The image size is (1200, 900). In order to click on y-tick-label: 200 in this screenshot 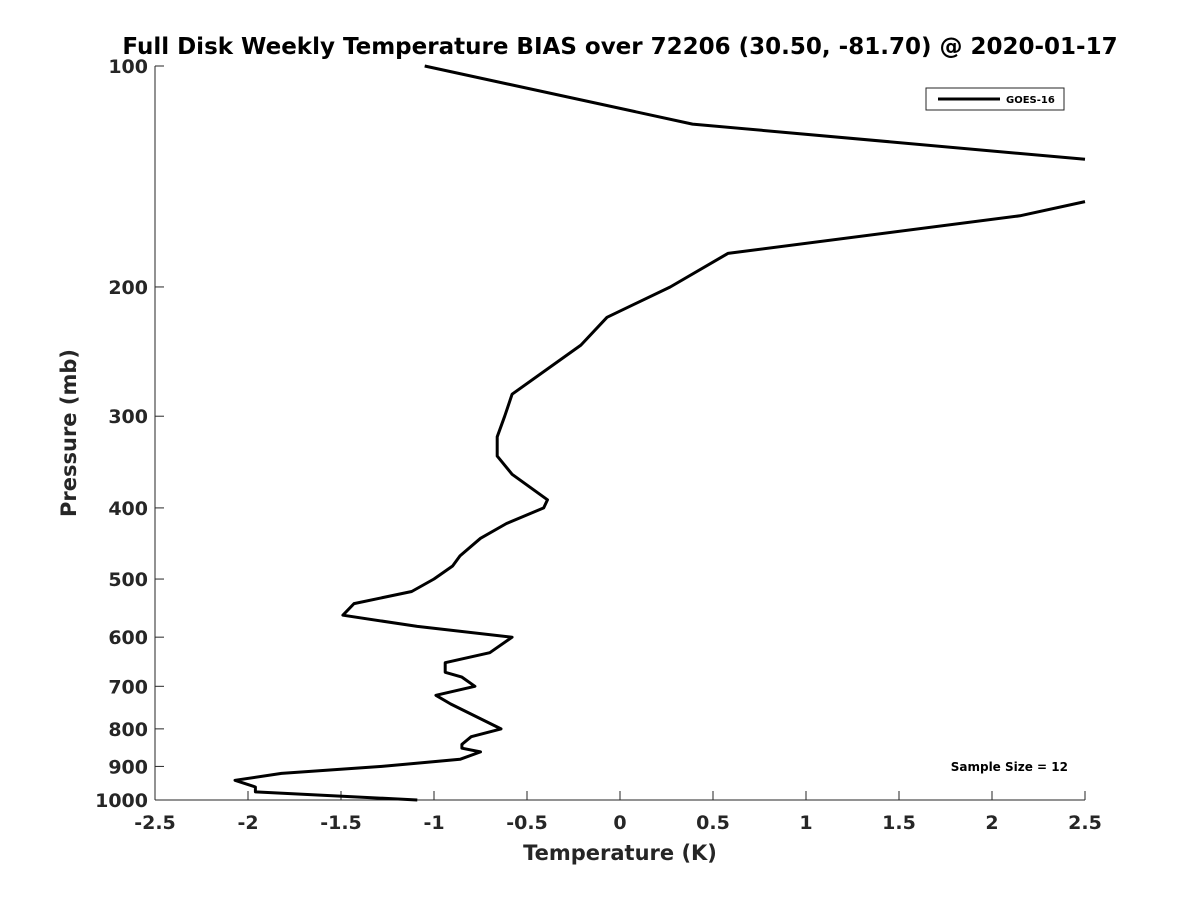, I will do `click(128, 288)`.